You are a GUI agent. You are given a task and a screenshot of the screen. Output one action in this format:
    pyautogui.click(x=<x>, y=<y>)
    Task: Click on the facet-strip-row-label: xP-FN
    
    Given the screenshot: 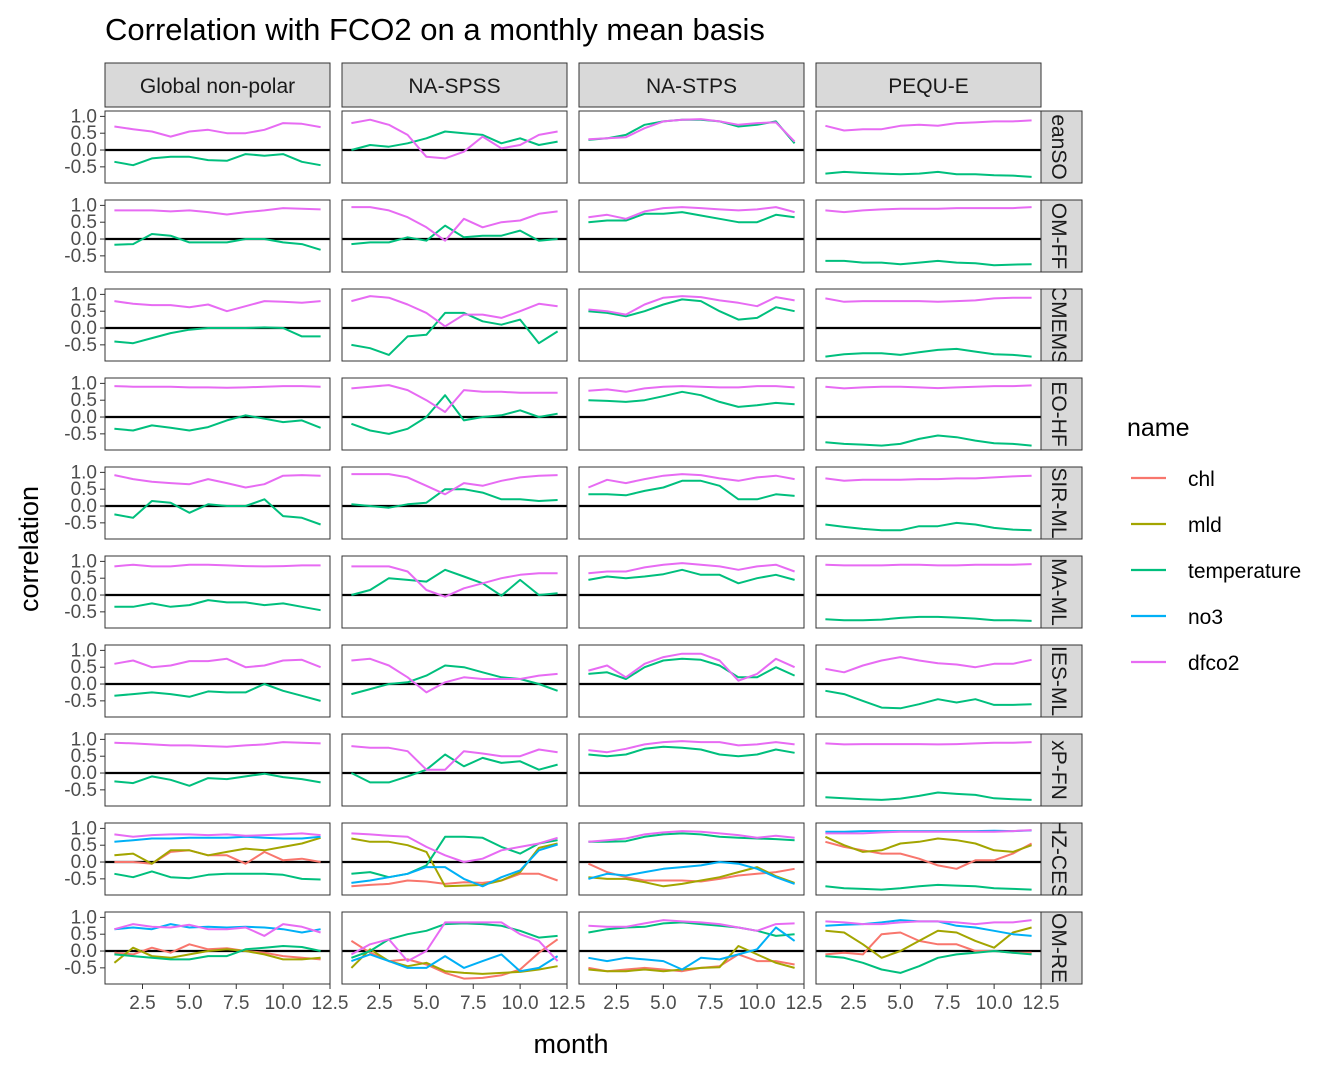 What is the action you would take?
    pyautogui.click(x=1058, y=770)
    